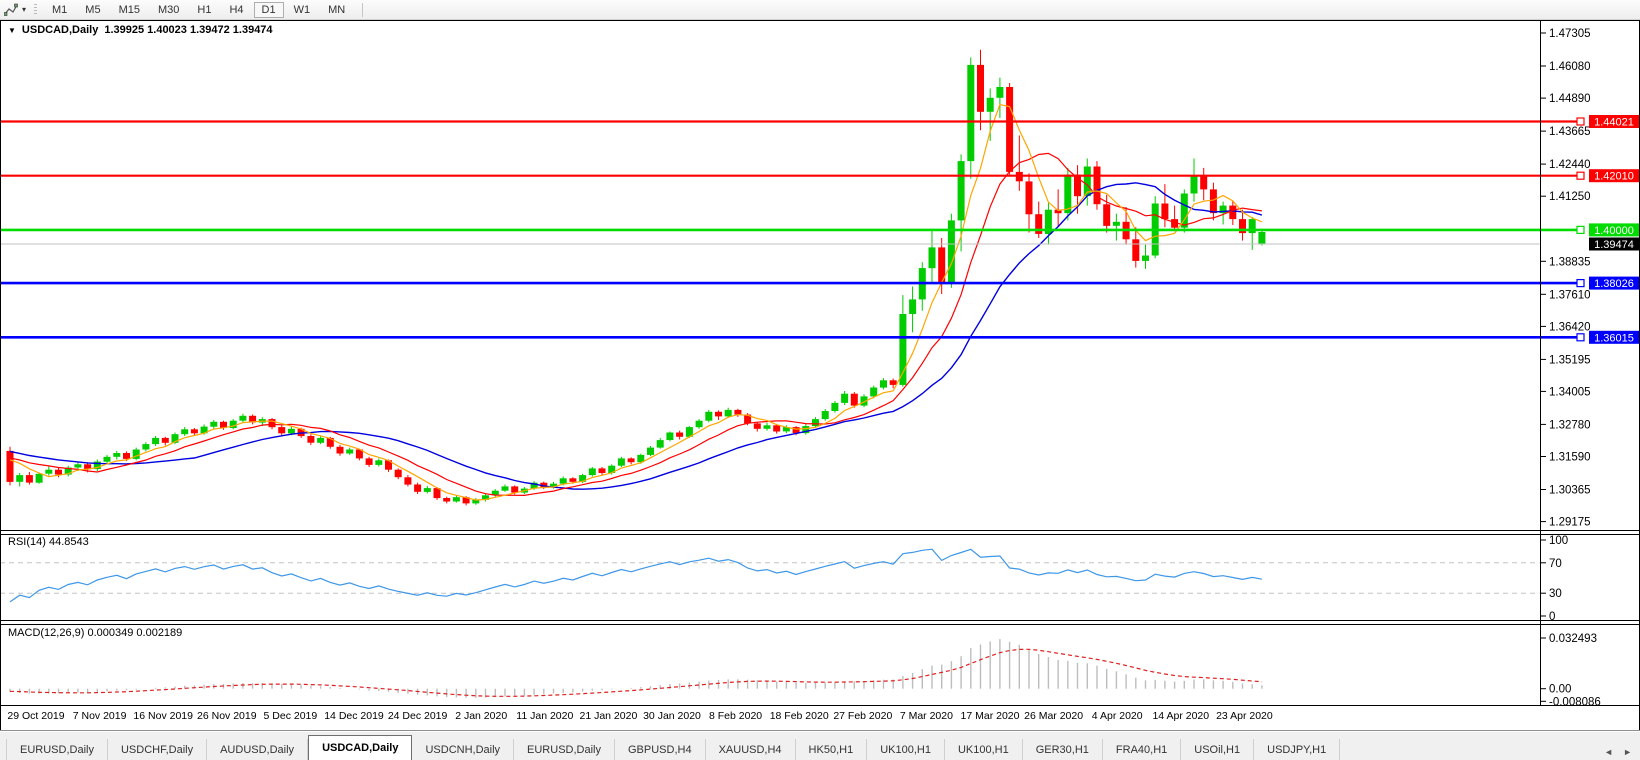 Image resolution: width=1640 pixels, height=760 pixels. What do you see at coordinates (1627, 752) in the screenshot?
I see `tabs-scroll-right-icon: ►` at bounding box center [1627, 752].